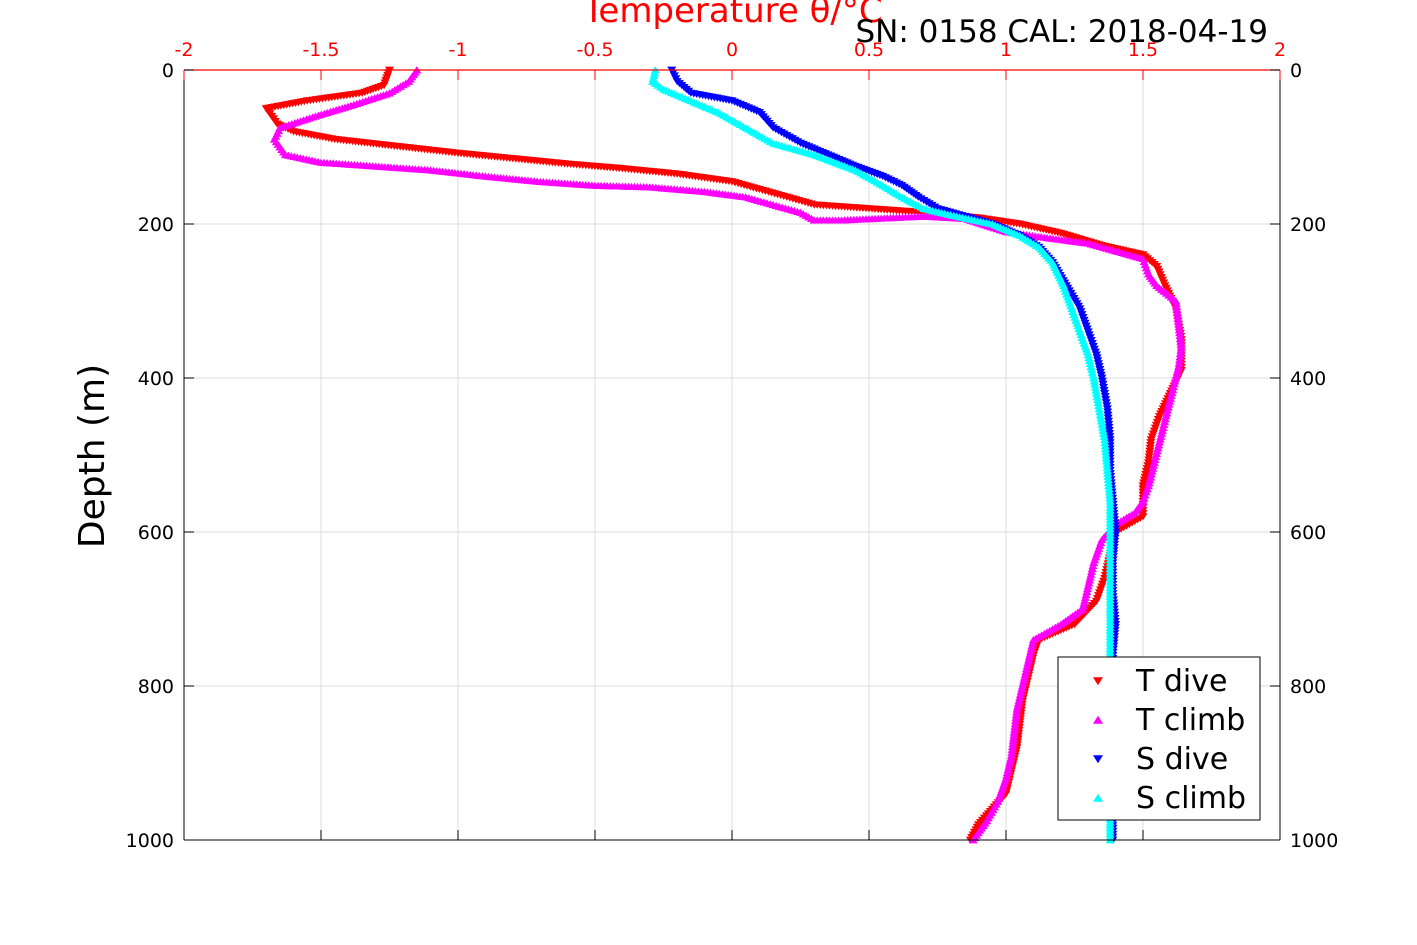  Describe the element at coordinates (1006, 50) in the screenshot. I see `x-tick-label: 1` at that location.